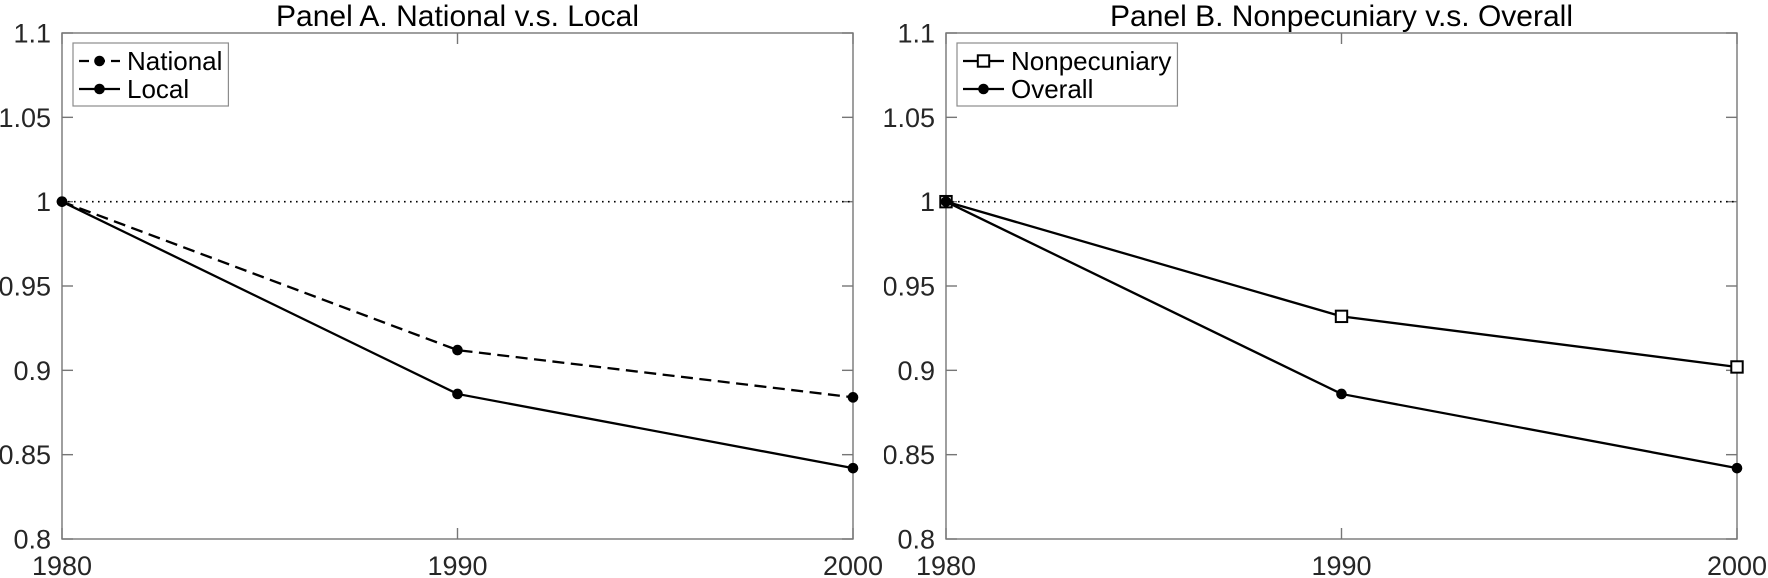 The height and width of the screenshot is (578, 1768). What do you see at coordinates (158, 89) in the screenshot?
I see `legend-label: Local` at bounding box center [158, 89].